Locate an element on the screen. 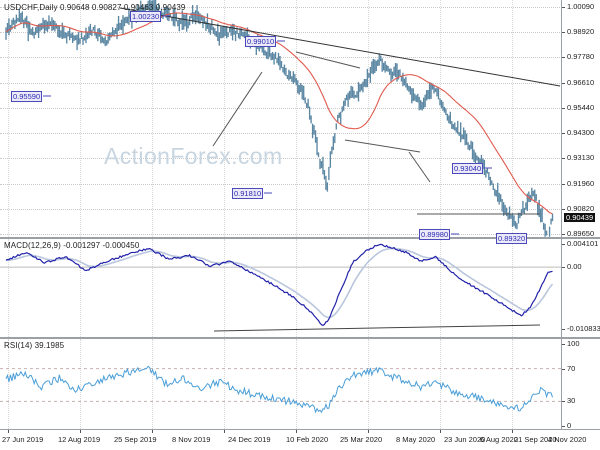  rsi-series-svg is located at coordinates (281, 389).